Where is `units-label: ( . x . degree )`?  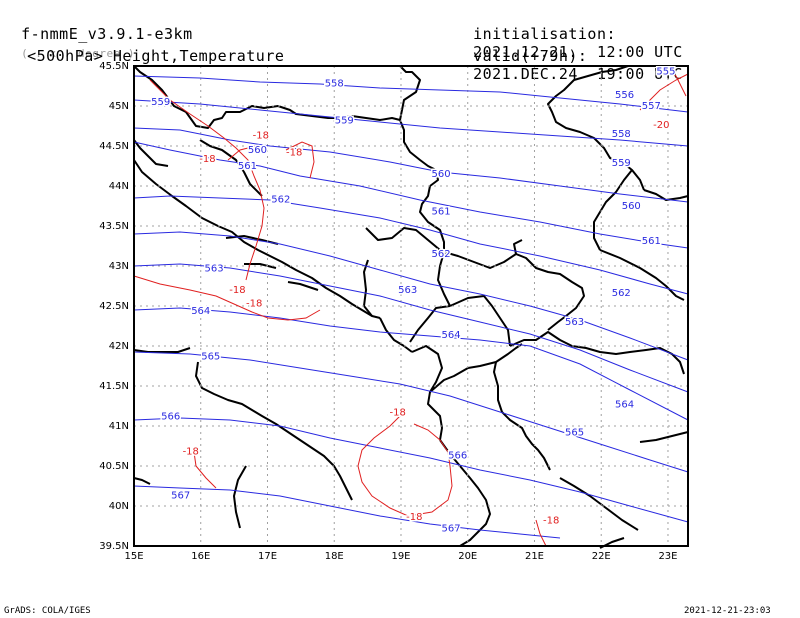
units-label: ( . x . degree ) is located at coordinates (78, 53).